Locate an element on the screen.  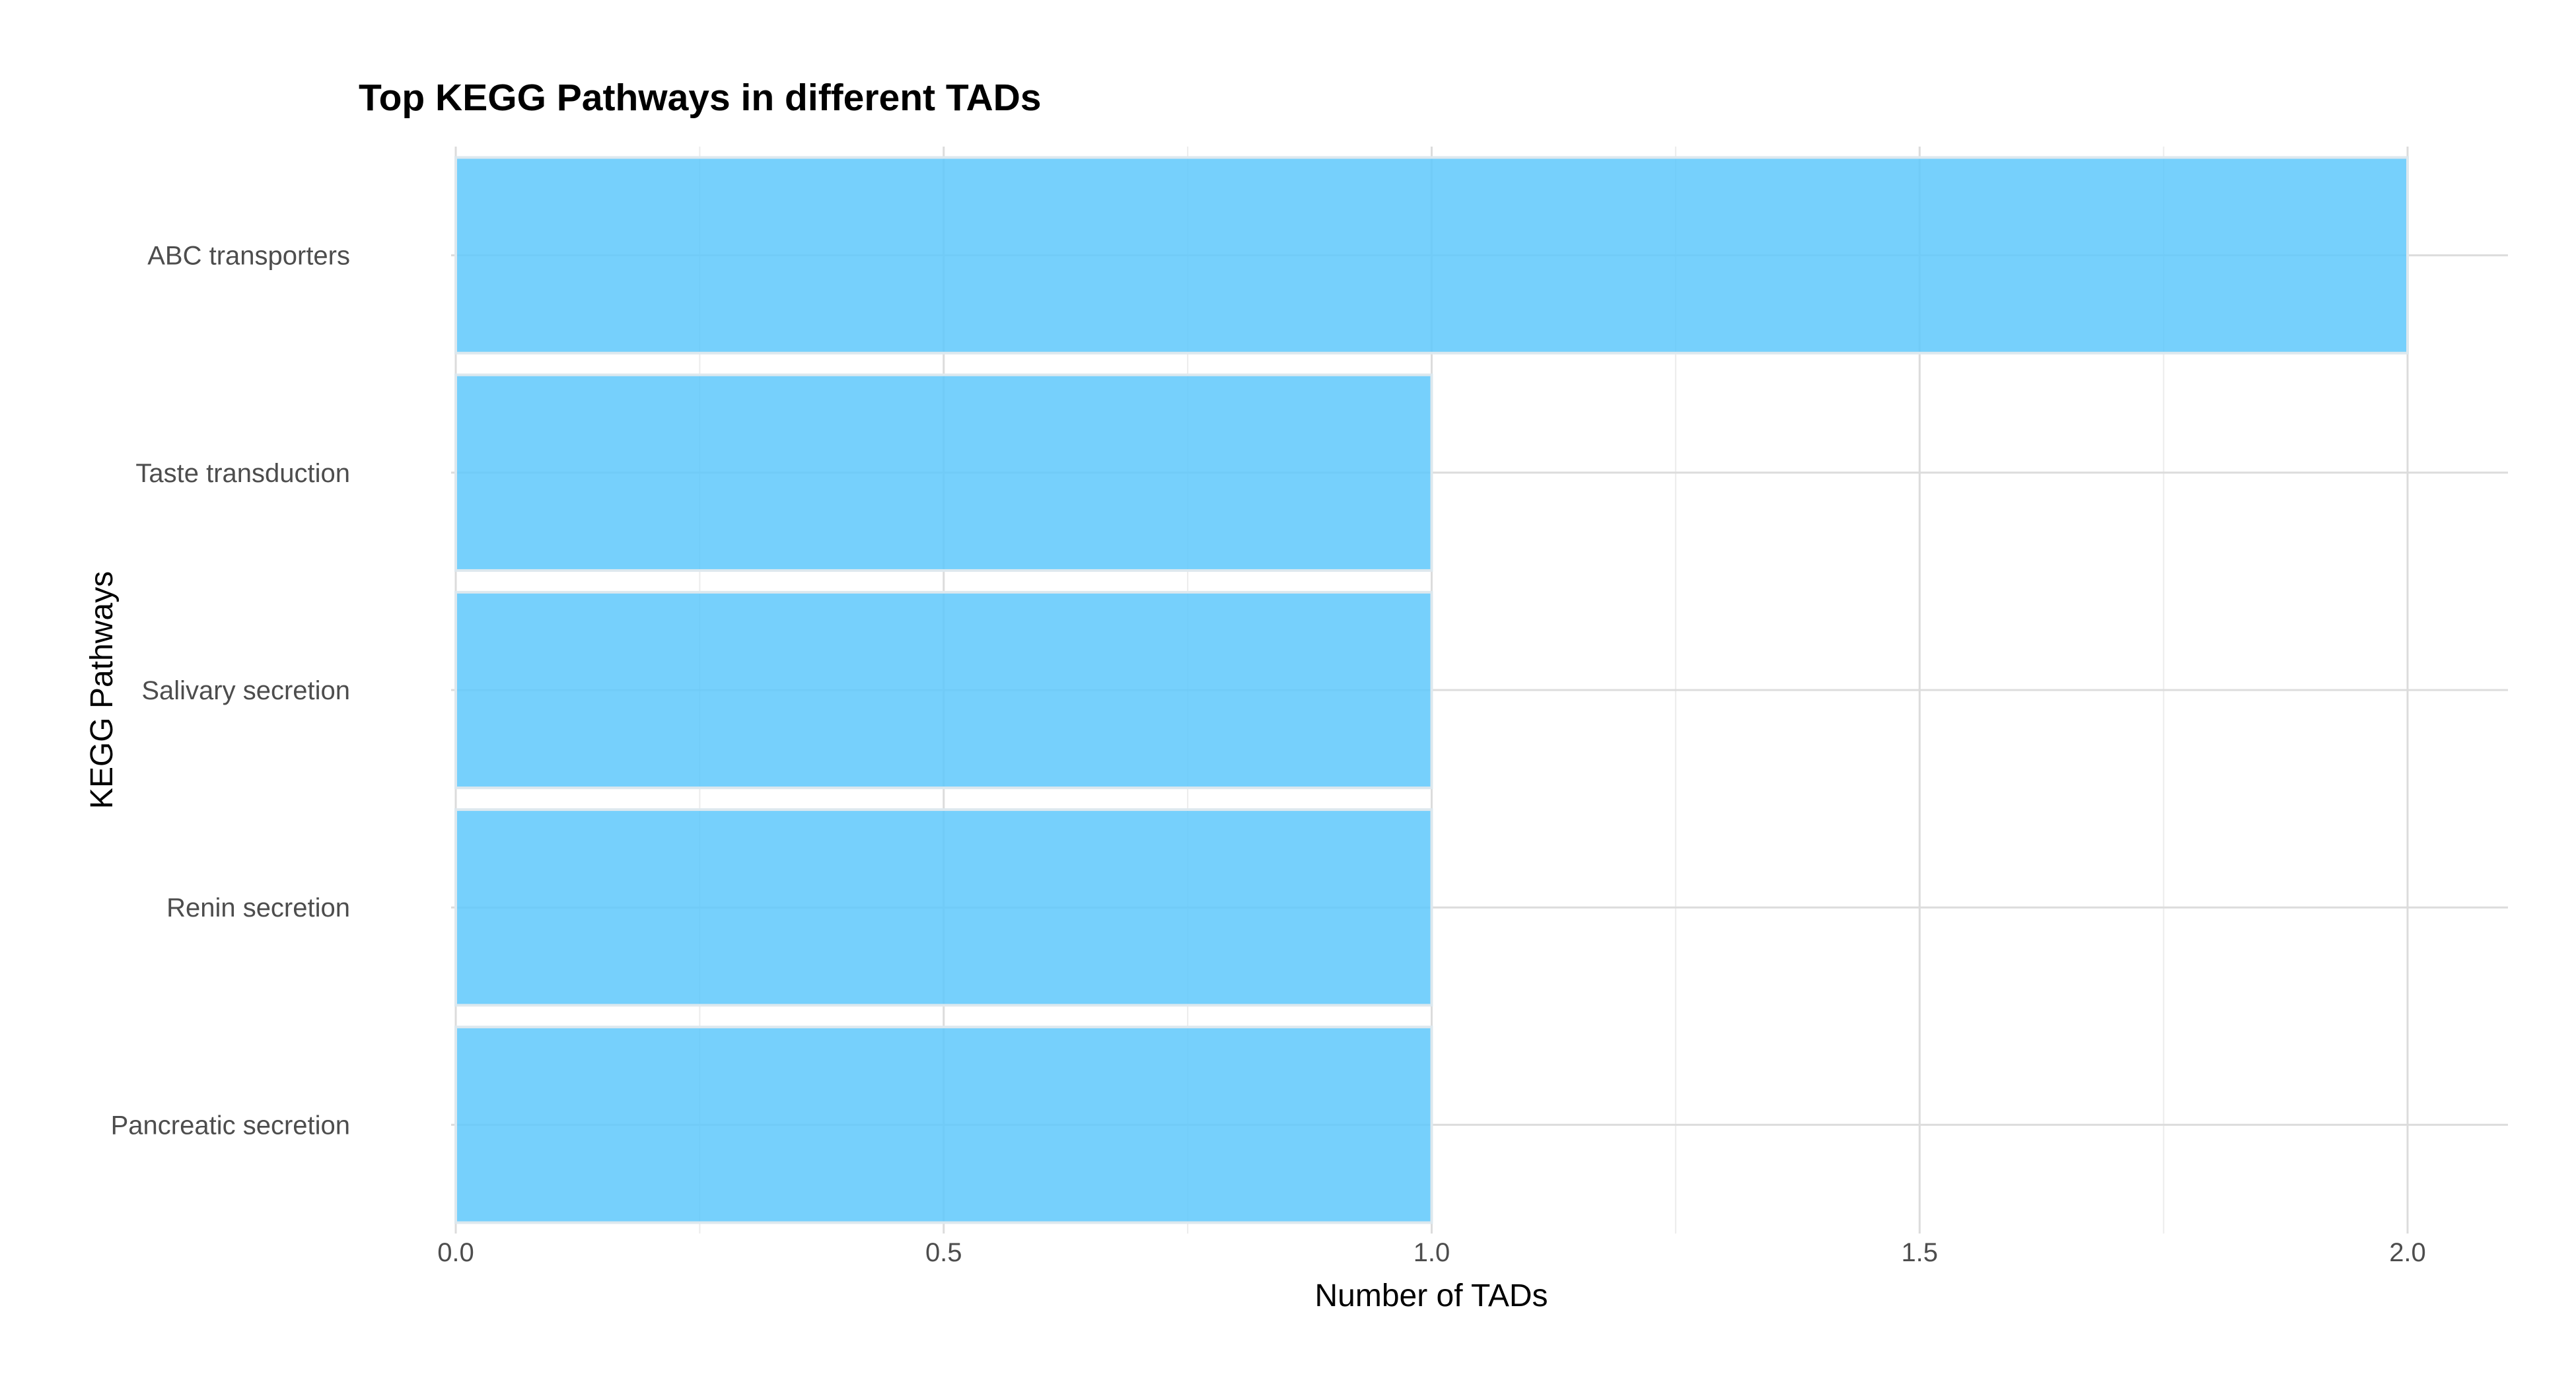
y-axis-title: KEGG Pathways is located at coordinates (102, 690).